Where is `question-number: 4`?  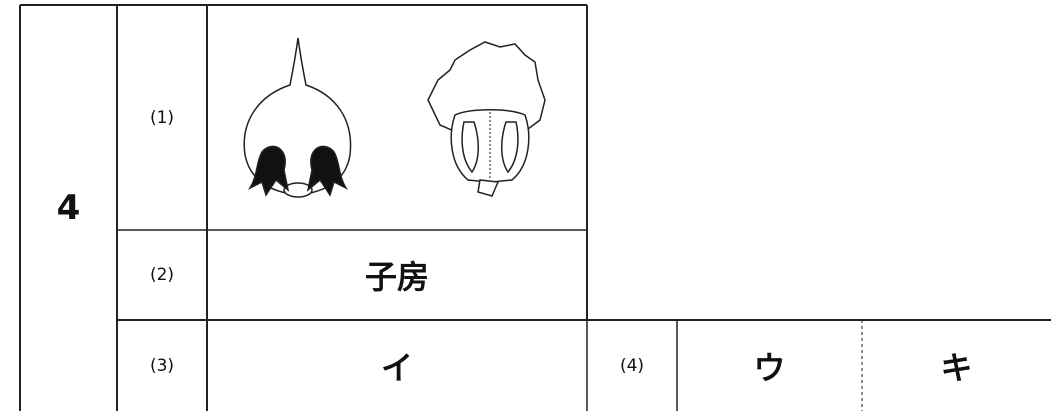 question-number: 4 is located at coordinates (68, 208).